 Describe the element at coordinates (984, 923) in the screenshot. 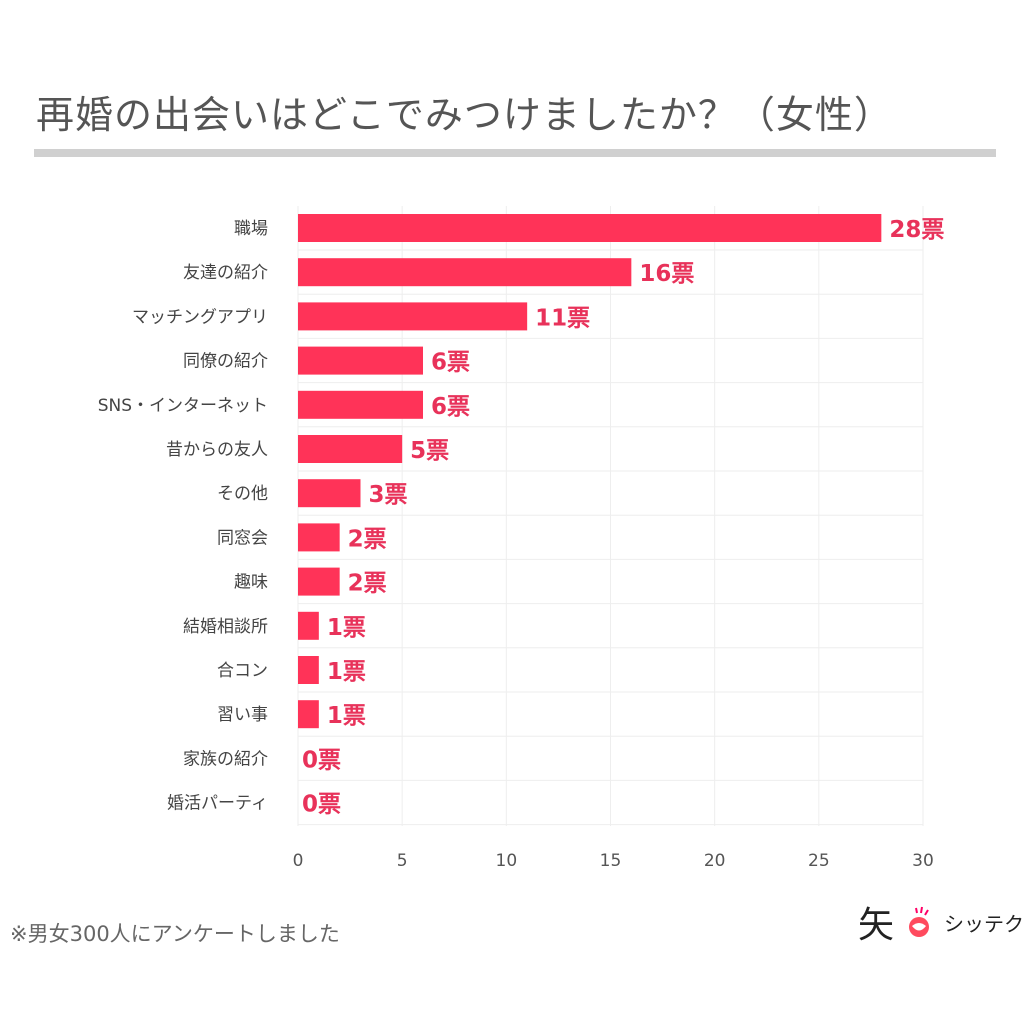

I see `logo-text: シッテク` at that location.